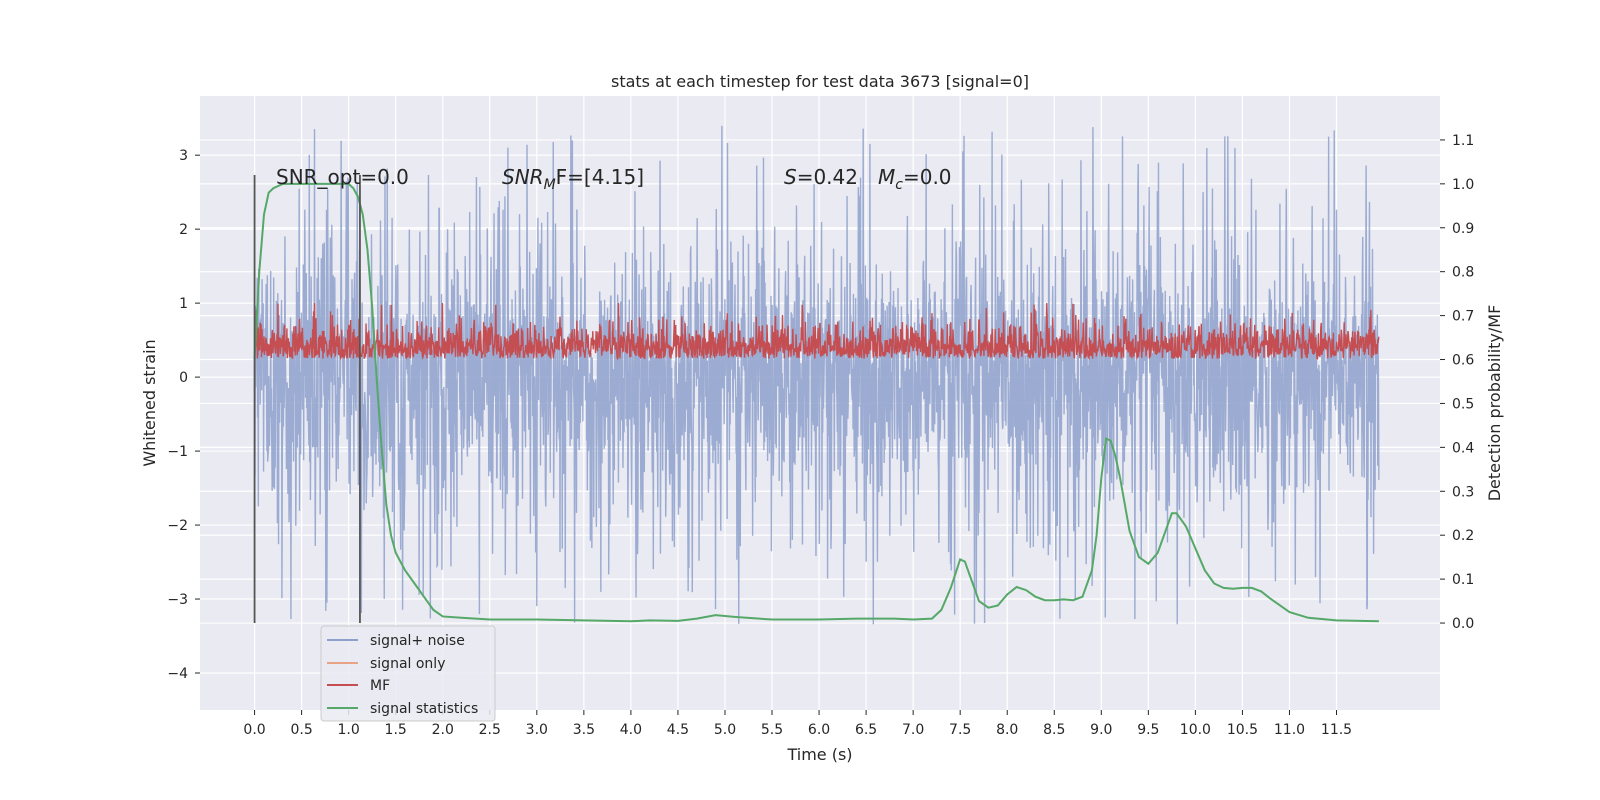 The height and width of the screenshot is (800, 1600). What do you see at coordinates (183, 415) in the screenshot?
I see `y-axis-ticks: 3 2 1 0 −1 −2 −3 −4` at bounding box center [183, 415].